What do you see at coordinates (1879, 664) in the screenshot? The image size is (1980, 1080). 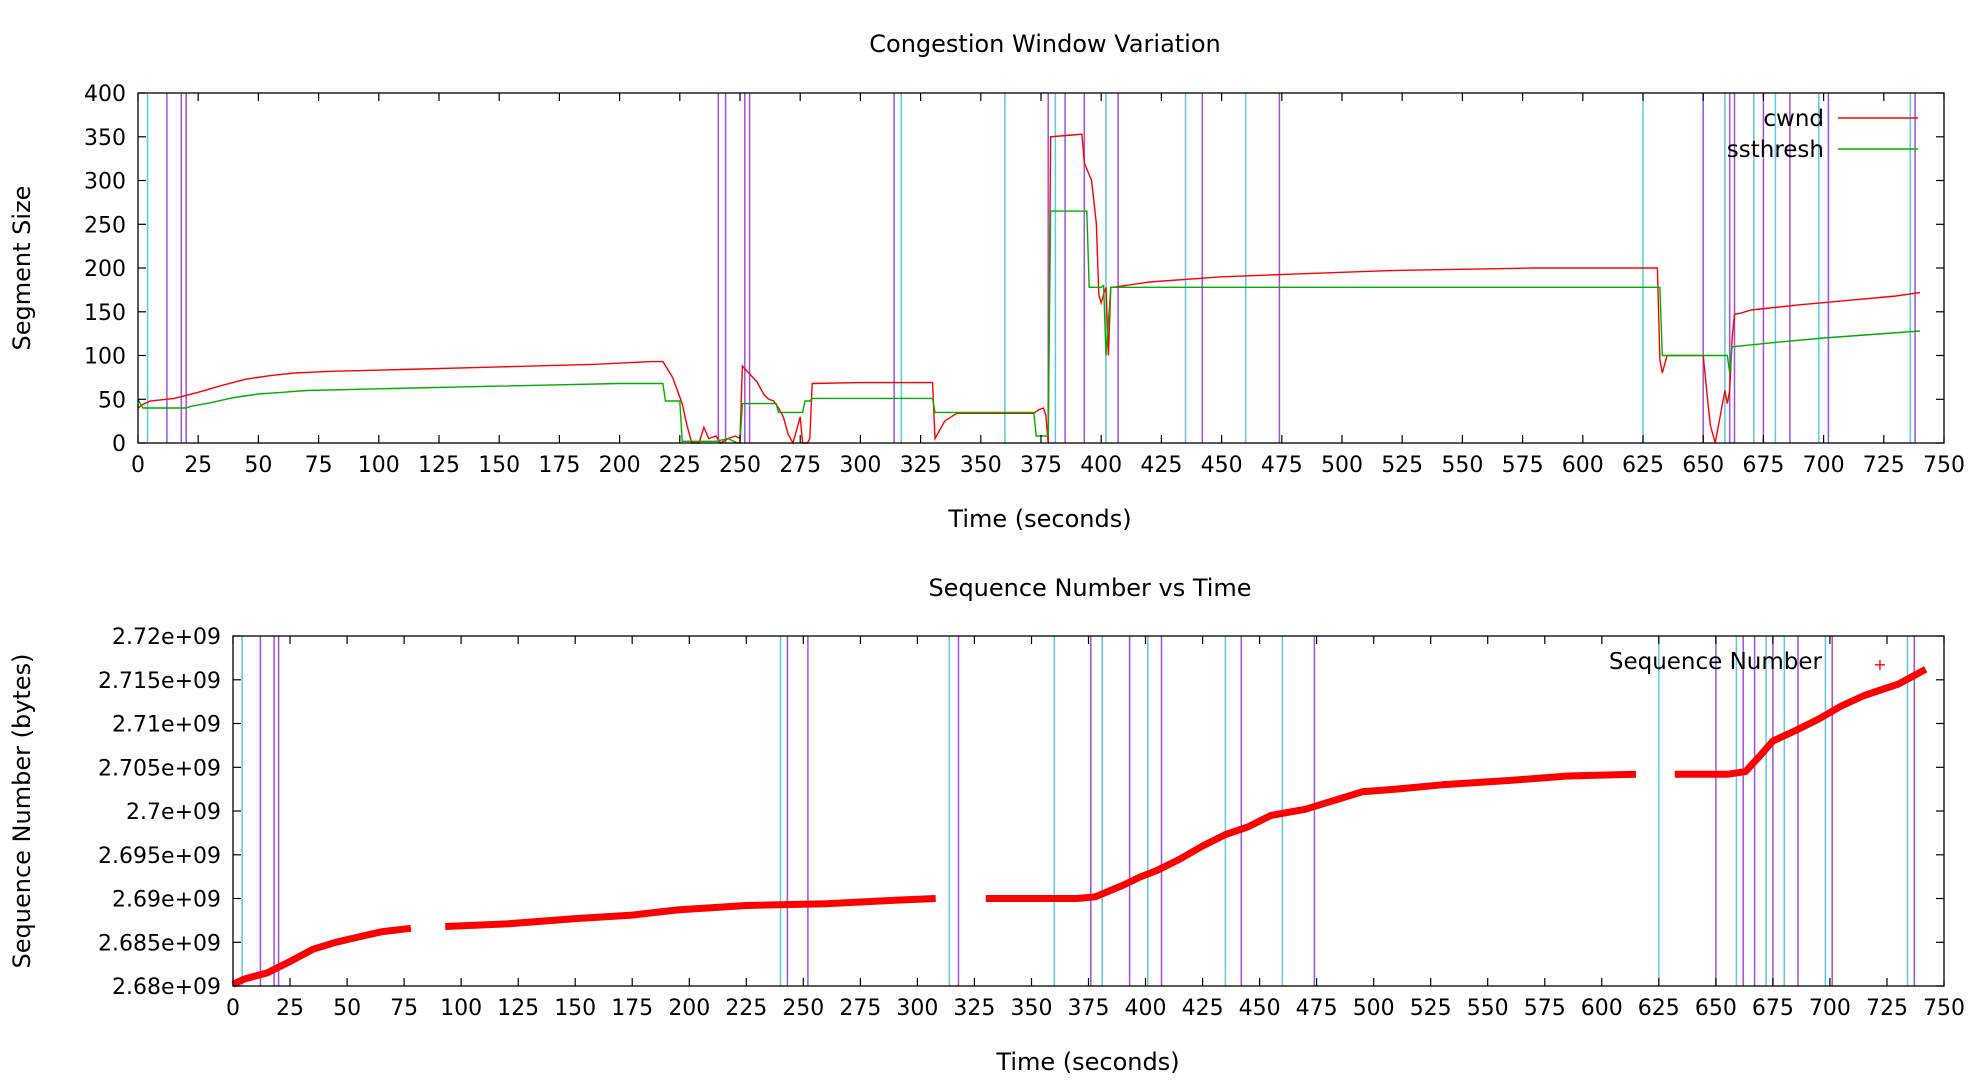 I see `legend-swatch-seq: +` at bounding box center [1879, 664].